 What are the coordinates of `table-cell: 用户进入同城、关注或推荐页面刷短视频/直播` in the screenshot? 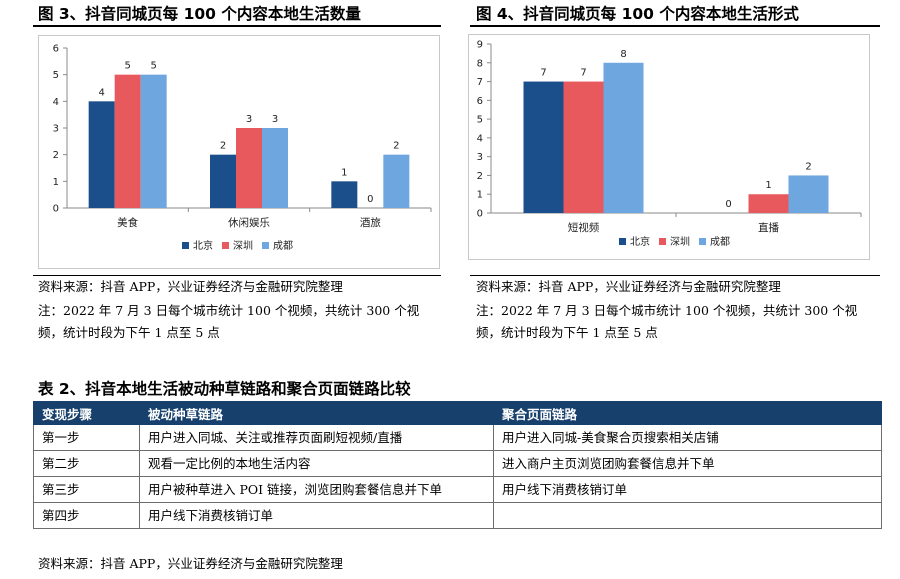 It's located at (316, 437).